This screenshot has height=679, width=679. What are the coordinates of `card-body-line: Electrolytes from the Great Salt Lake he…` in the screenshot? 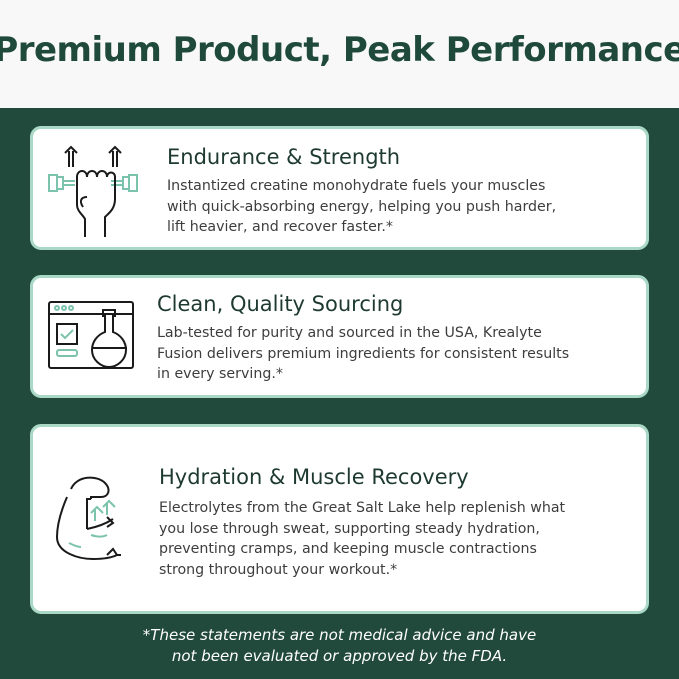 It's located at (362, 508).